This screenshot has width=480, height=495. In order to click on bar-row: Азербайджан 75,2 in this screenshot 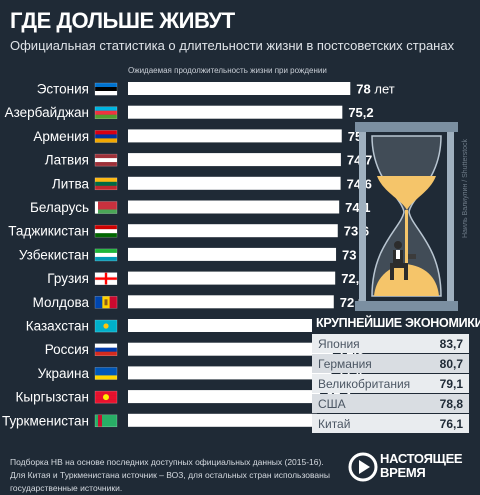, I will do `click(189, 112)`.